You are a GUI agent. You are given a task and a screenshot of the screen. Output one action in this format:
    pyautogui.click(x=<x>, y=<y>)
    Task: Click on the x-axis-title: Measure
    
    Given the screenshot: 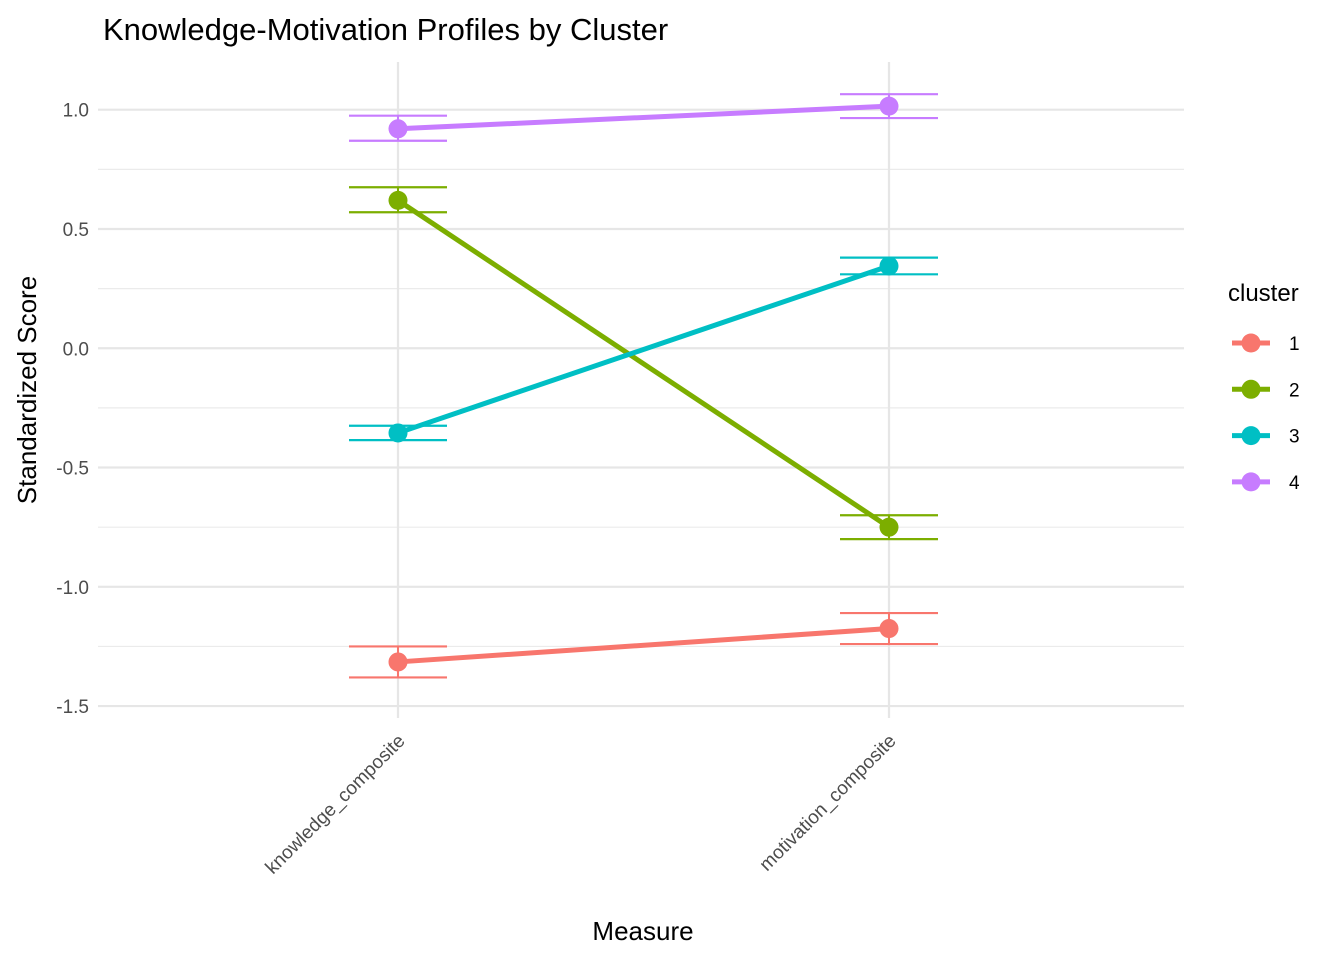 What is the action you would take?
    pyautogui.click(x=642, y=931)
    